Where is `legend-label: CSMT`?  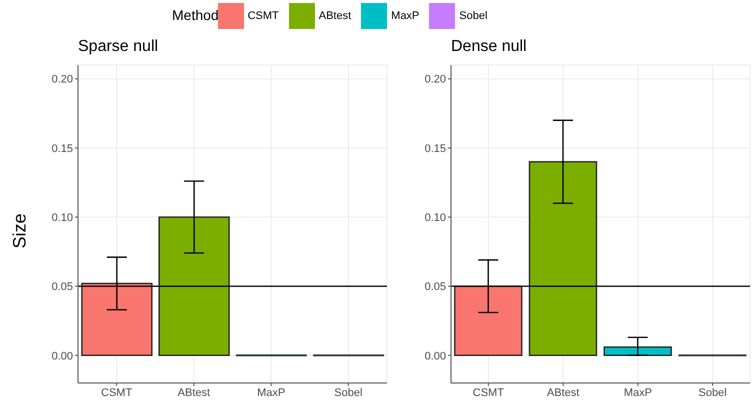
legend-label: CSMT is located at coordinates (263, 16).